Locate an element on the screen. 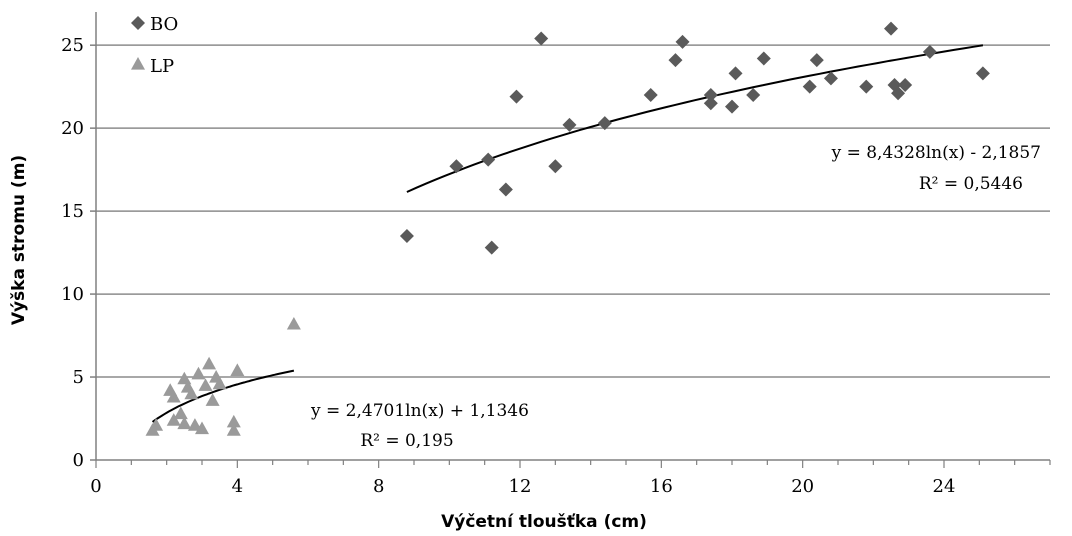 The image size is (1072, 536). legend-label-lp: LP is located at coordinates (162, 66).